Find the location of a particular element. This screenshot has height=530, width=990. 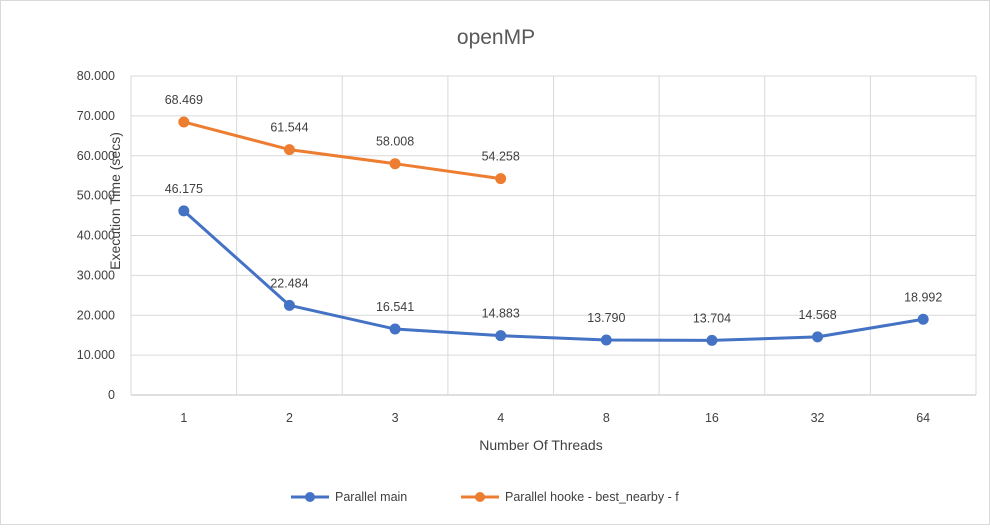

x-axis-title: Number Of Threads is located at coordinates (540, 445).